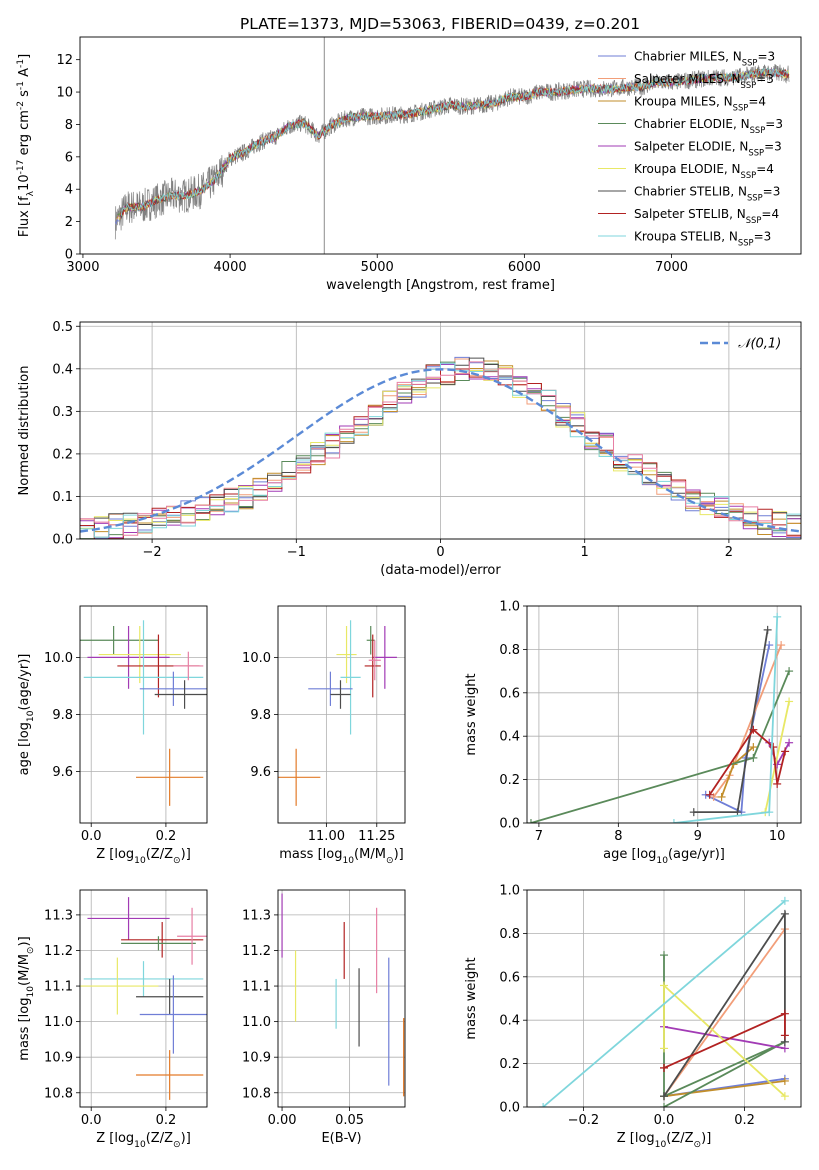 The width and height of the screenshot is (819, 1170). I want to click on y-tick-label: 0, so click(69, 255).